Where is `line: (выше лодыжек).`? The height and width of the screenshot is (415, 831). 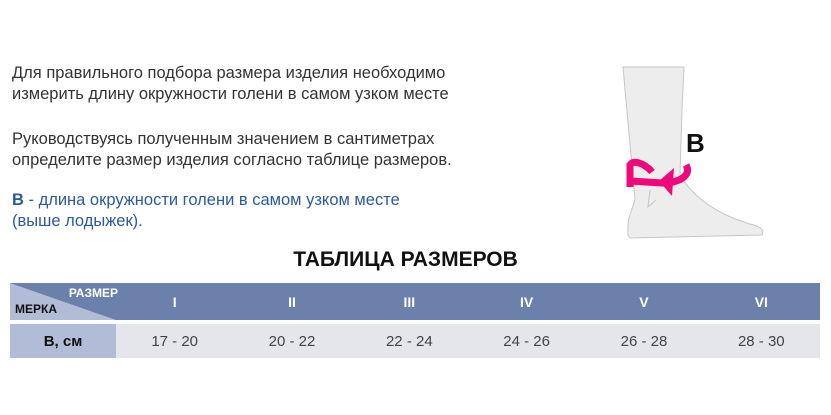 line: (выше лодыжек). is located at coordinates (77, 221).